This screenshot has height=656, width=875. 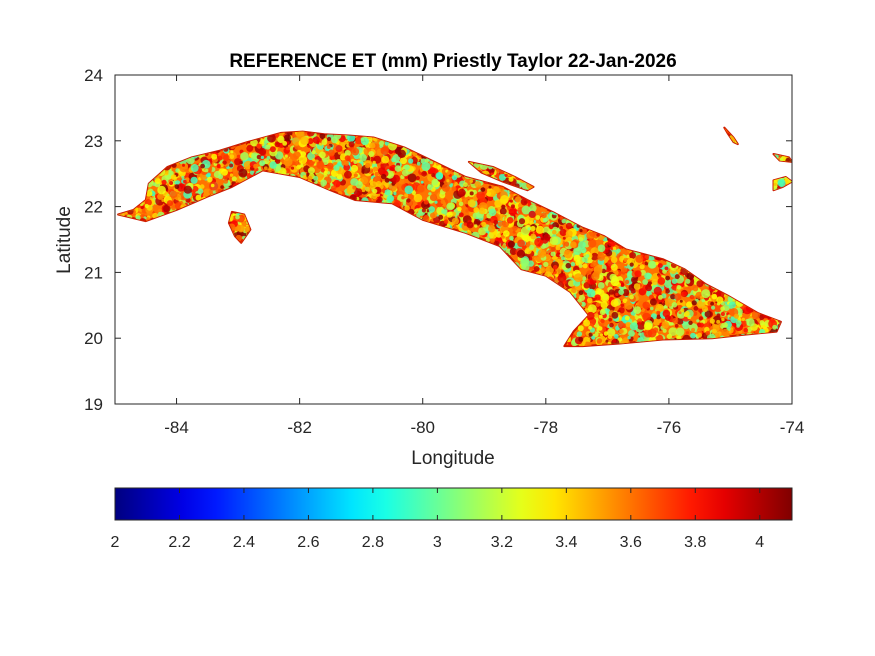 I want to click on y-tick-label: 24, so click(x=93, y=75).